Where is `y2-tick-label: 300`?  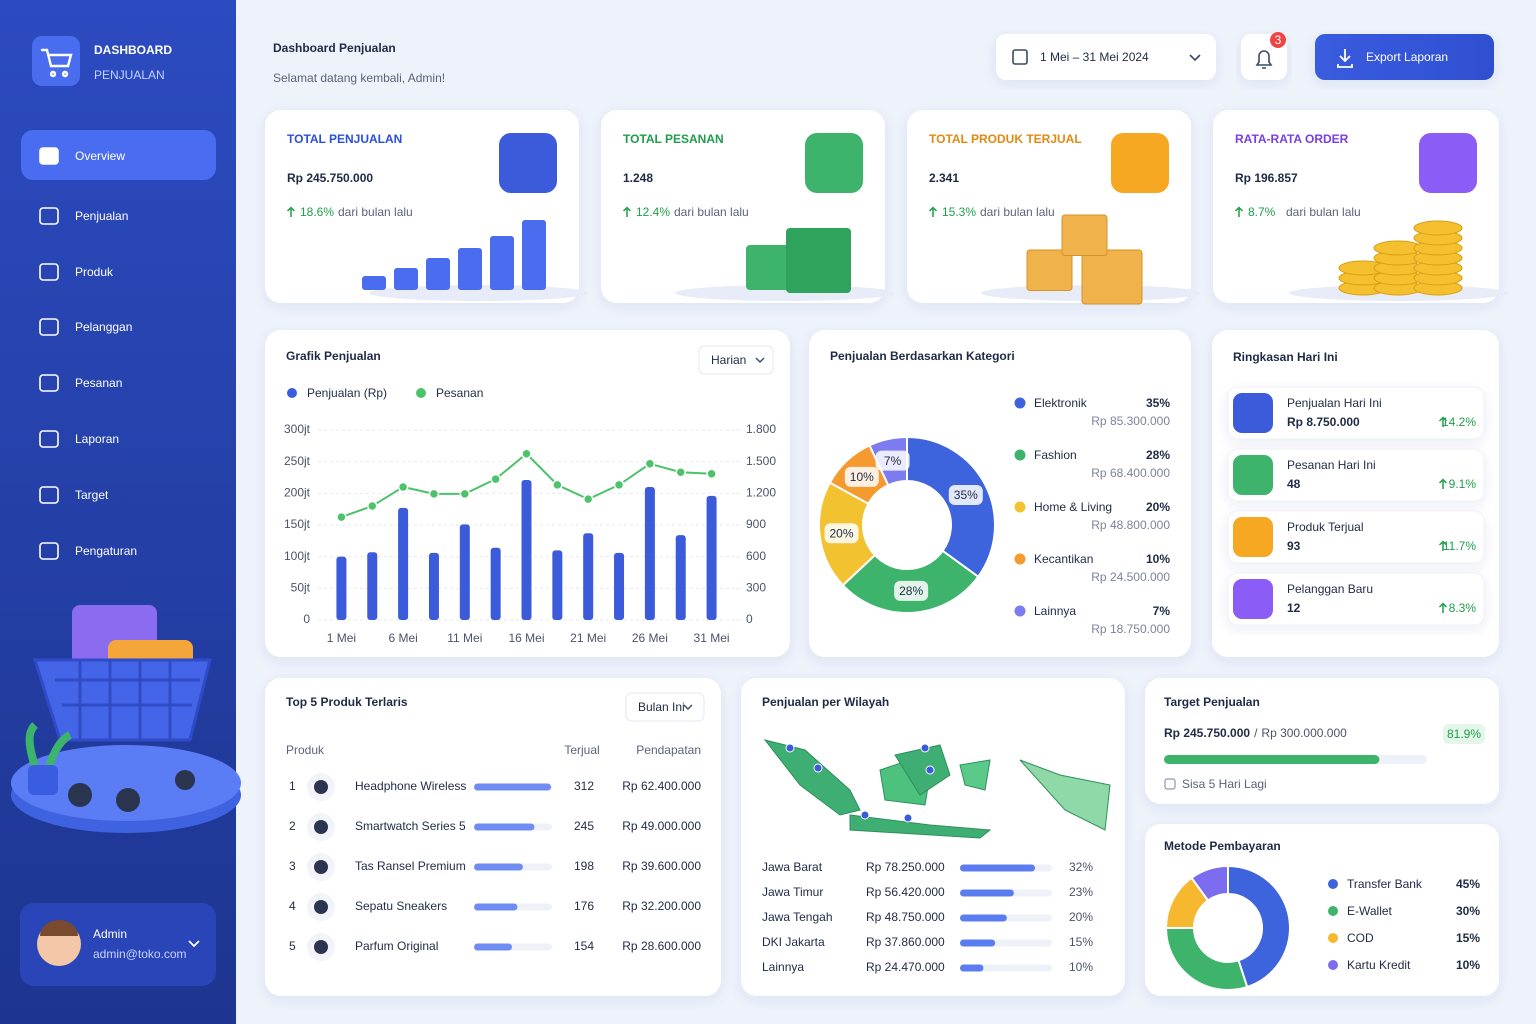
y2-tick-label: 300 is located at coordinates (756, 588).